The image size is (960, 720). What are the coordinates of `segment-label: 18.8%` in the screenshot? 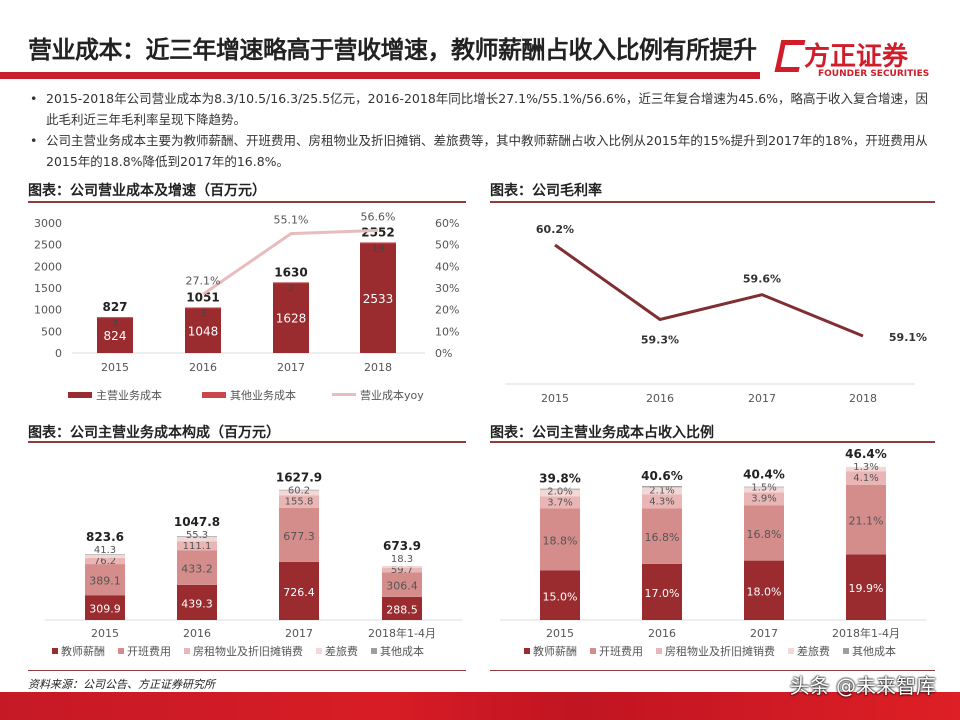 It's located at (560, 540).